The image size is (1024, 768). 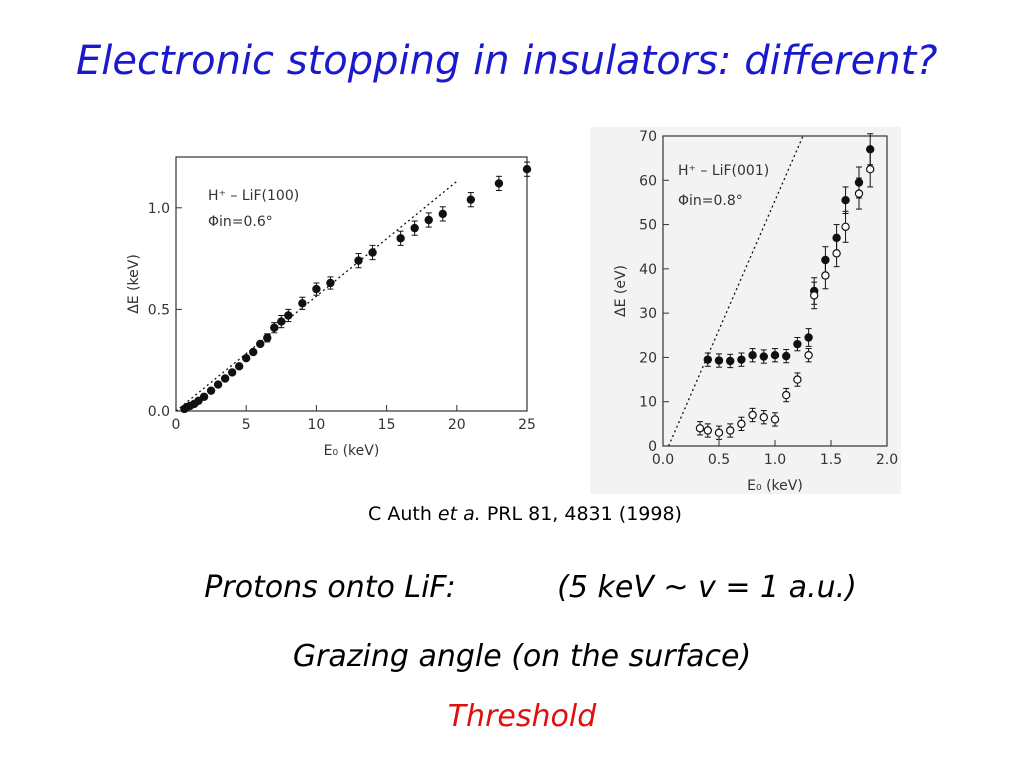 What do you see at coordinates (522, 716) in the screenshot?
I see `highlight-text: Threshold` at bounding box center [522, 716].